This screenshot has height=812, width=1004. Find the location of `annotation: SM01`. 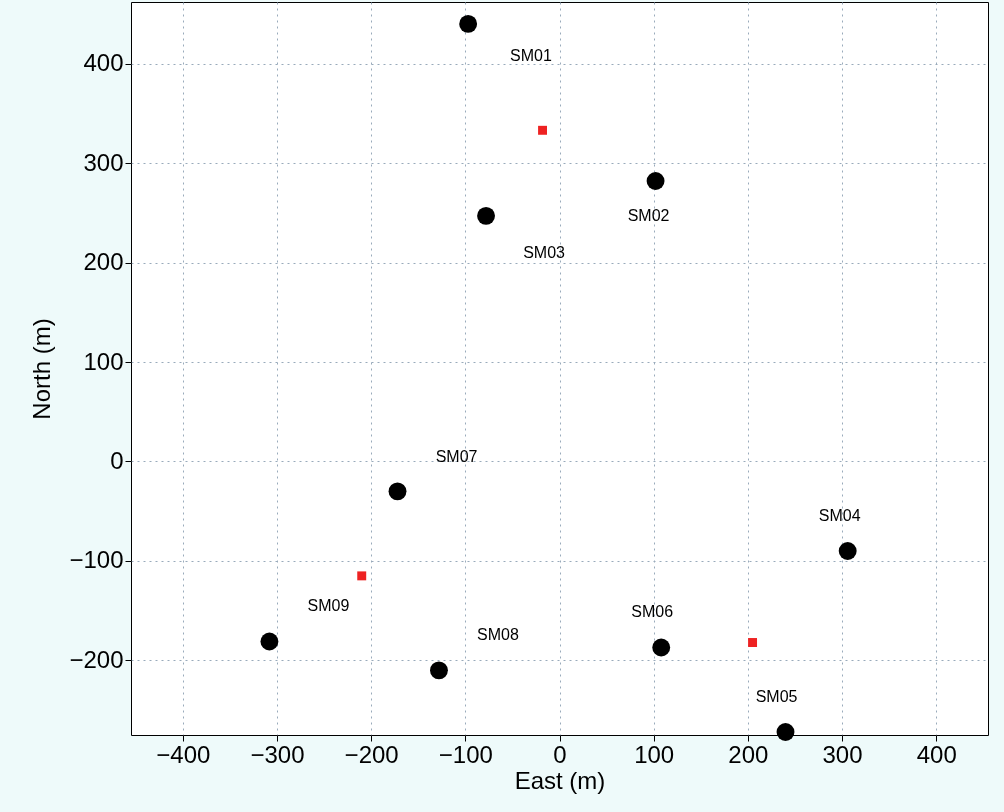

annotation: SM01 is located at coordinates (531, 55).